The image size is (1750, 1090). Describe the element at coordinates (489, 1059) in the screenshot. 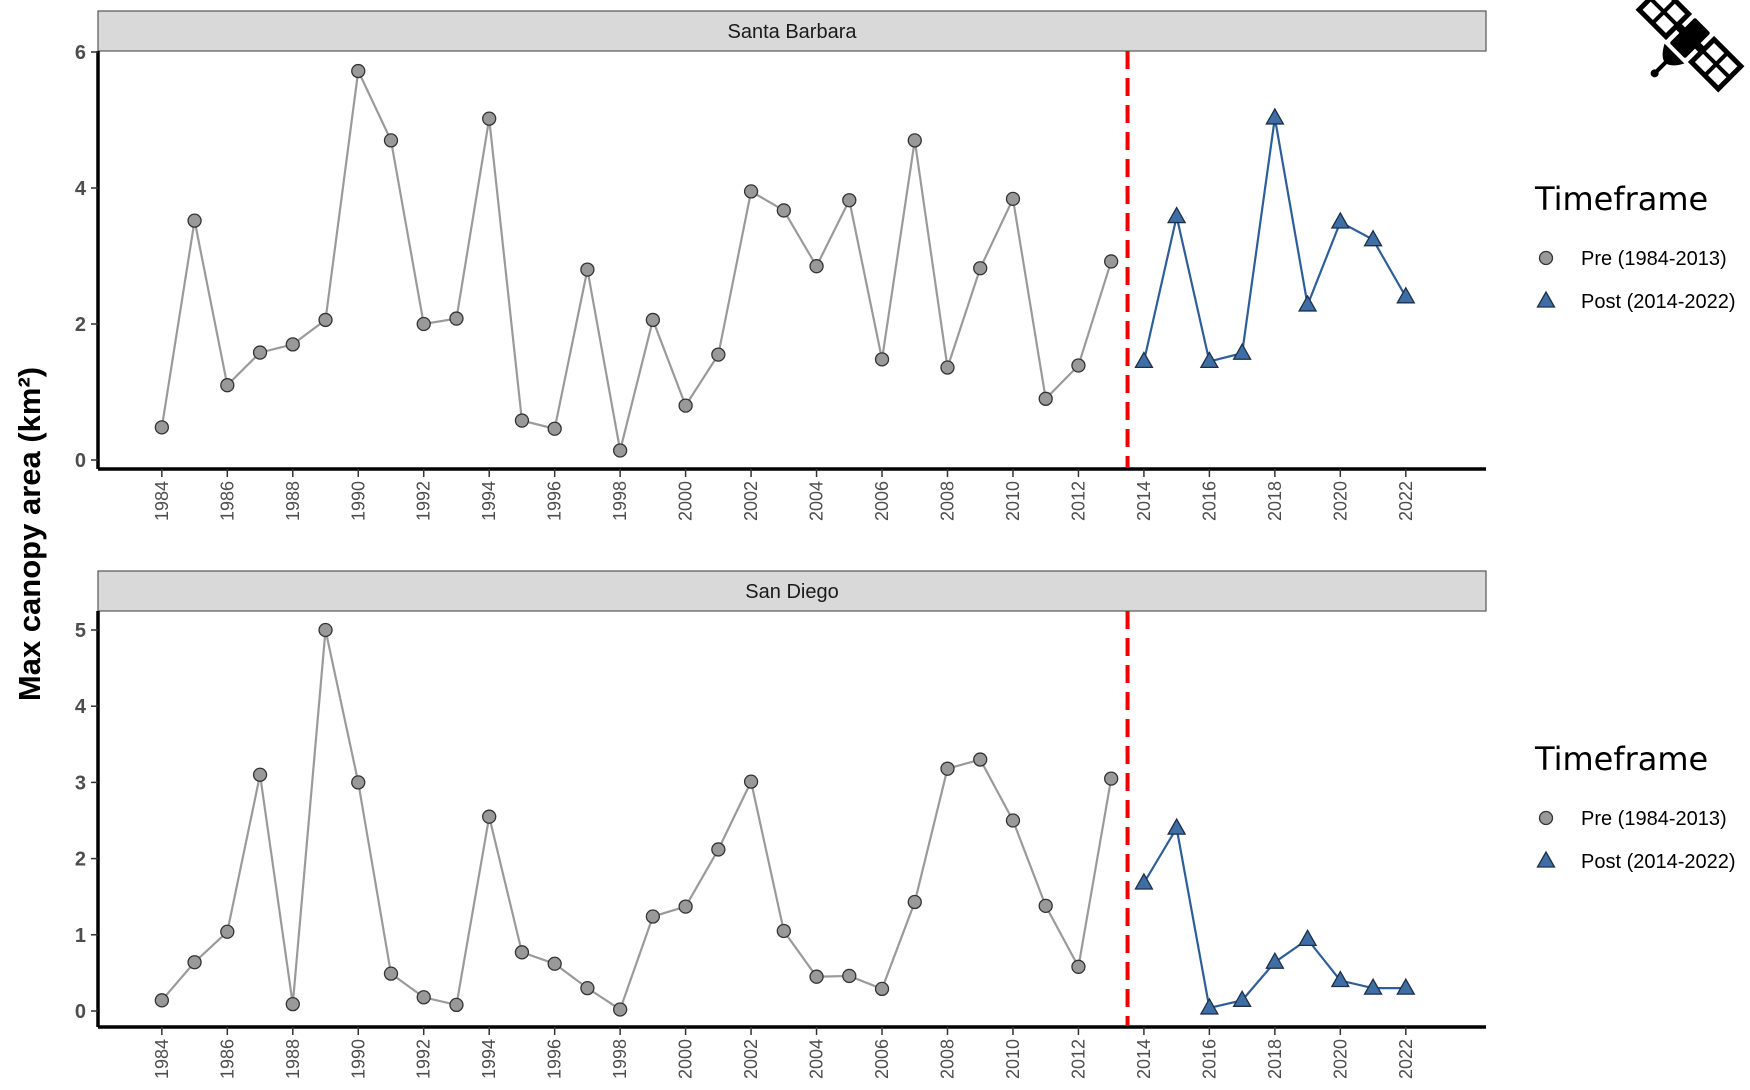

I see `x-tick-label: 1994` at that location.